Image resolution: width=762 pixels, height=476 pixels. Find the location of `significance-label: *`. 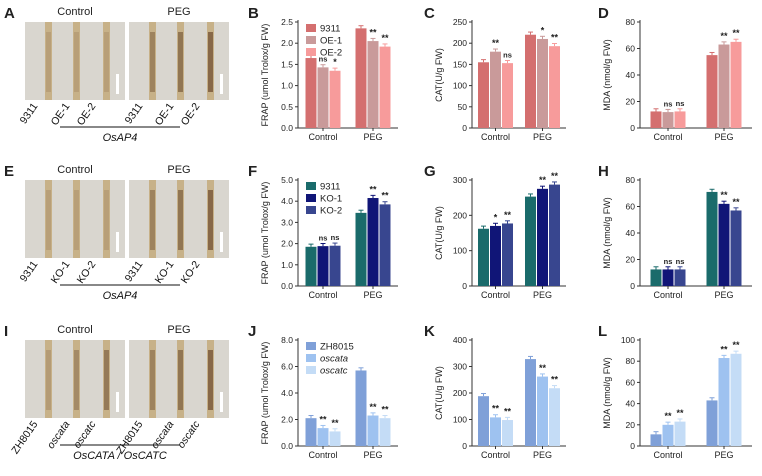

significance-label: * is located at coordinates (543, 30).